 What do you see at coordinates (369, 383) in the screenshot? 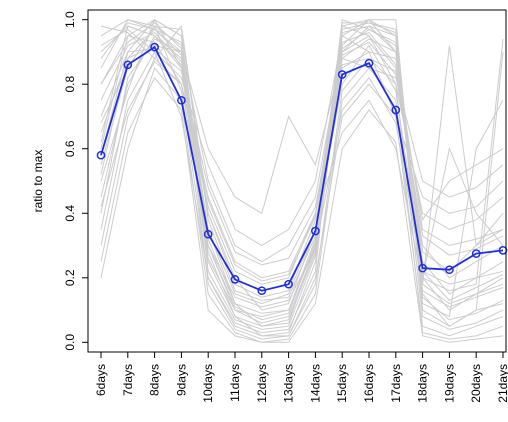
I see `x-tick-label: 16days` at bounding box center [369, 383].